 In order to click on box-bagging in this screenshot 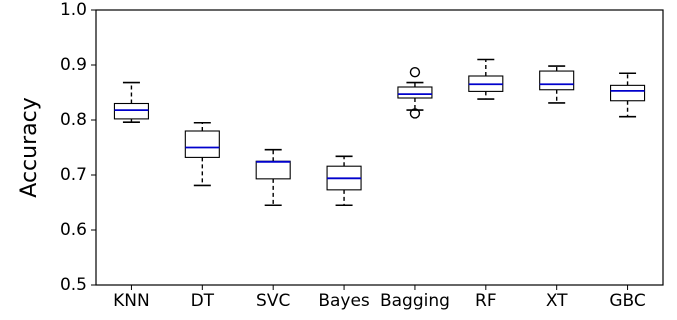, I will do `click(415, 92)`.